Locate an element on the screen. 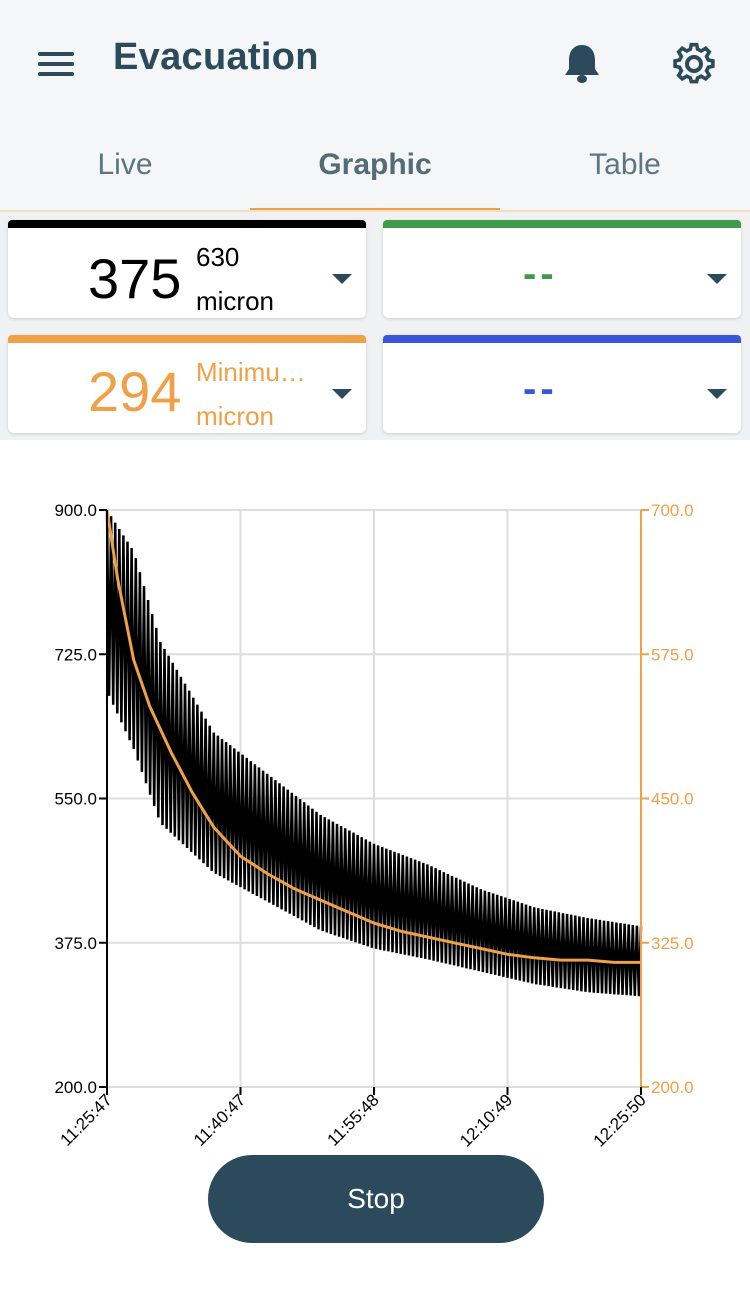 This screenshot has width=750, height=1291. sensor-card-4: -- is located at coordinates (562, 384).